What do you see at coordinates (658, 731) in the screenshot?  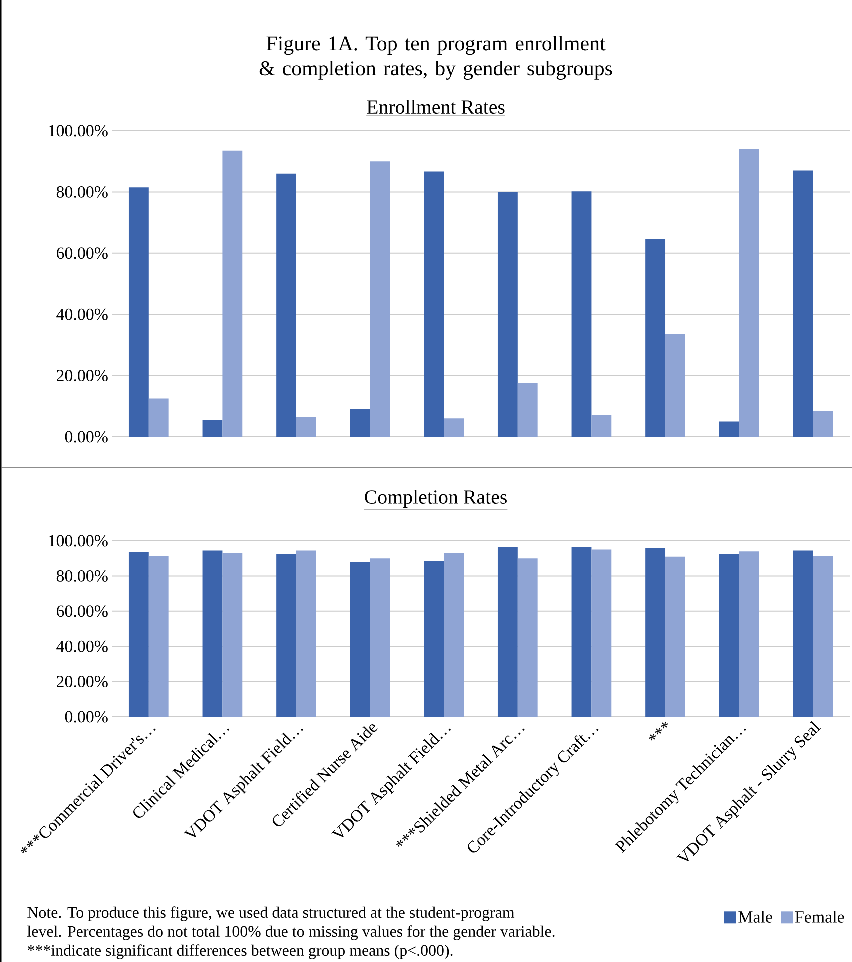 I see `x-tick-label: ***` at bounding box center [658, 731].